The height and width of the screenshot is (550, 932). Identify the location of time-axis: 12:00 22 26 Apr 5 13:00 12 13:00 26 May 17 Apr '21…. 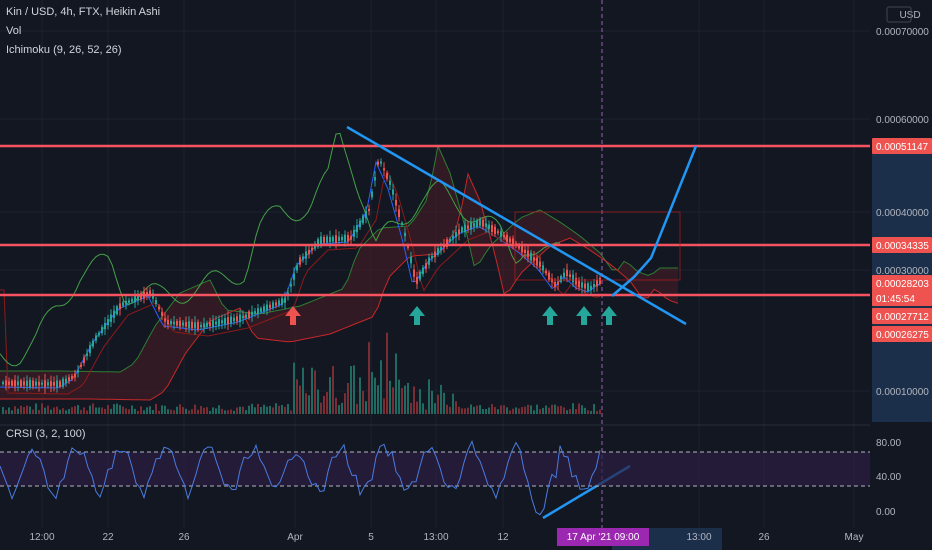
(466, 539).